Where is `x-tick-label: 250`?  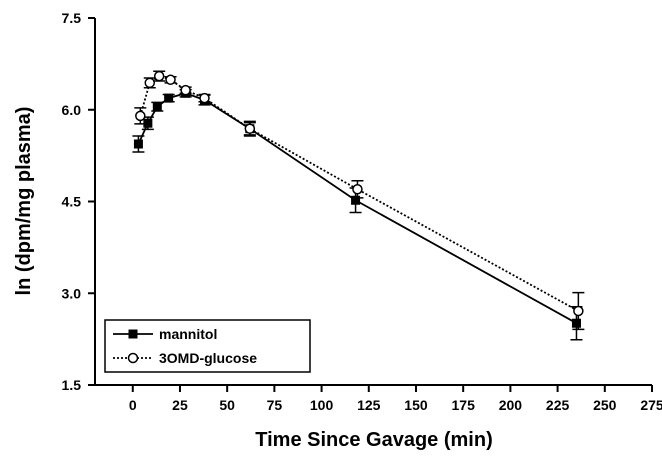
x-tick-label: 250 is located at coordinates (605, 405).